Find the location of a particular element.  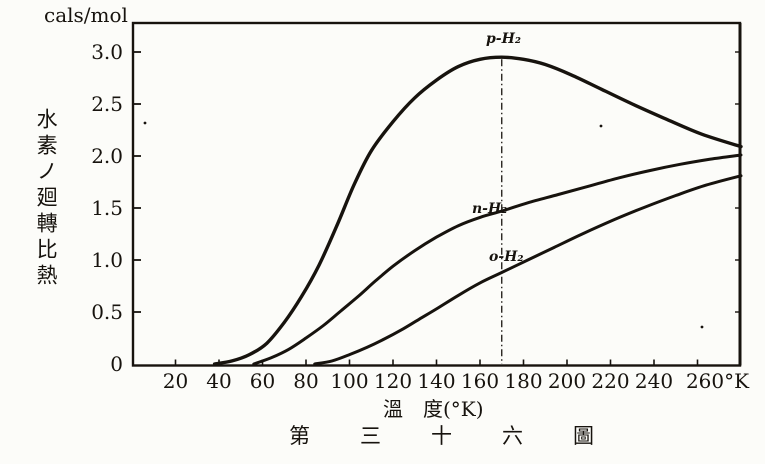

x-tick-label: 240 is located at coordinates (654, 381).